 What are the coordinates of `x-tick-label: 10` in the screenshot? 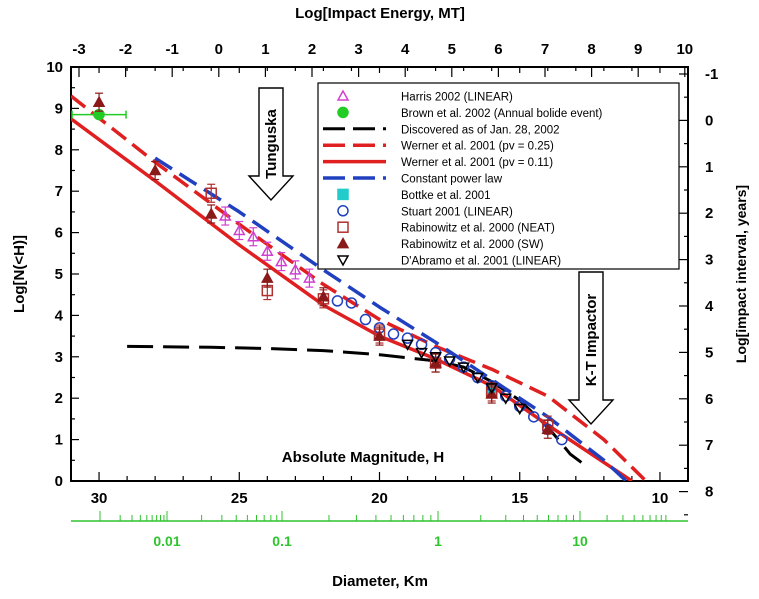 It's located at (660, 498).